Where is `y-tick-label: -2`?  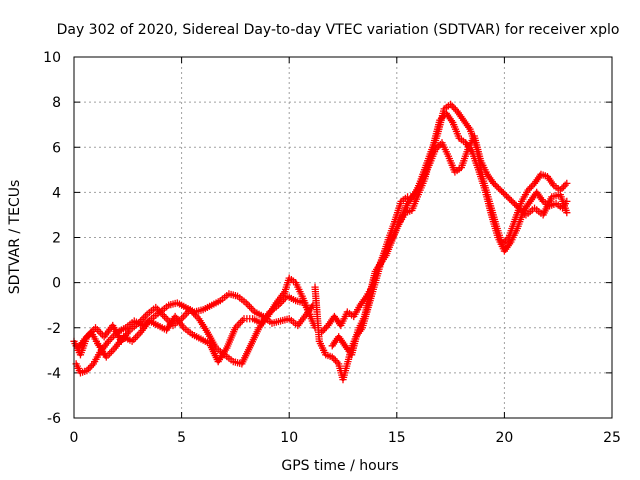 y-tick-label: -2 is located at coordinates (54, 329).